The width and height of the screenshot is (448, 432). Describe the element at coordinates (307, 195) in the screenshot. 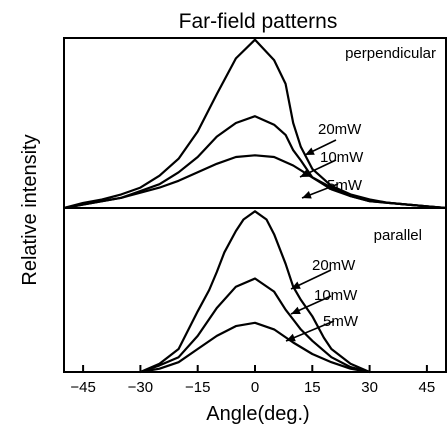

I see `arrow-head-perpendicular-5mW` at that location.